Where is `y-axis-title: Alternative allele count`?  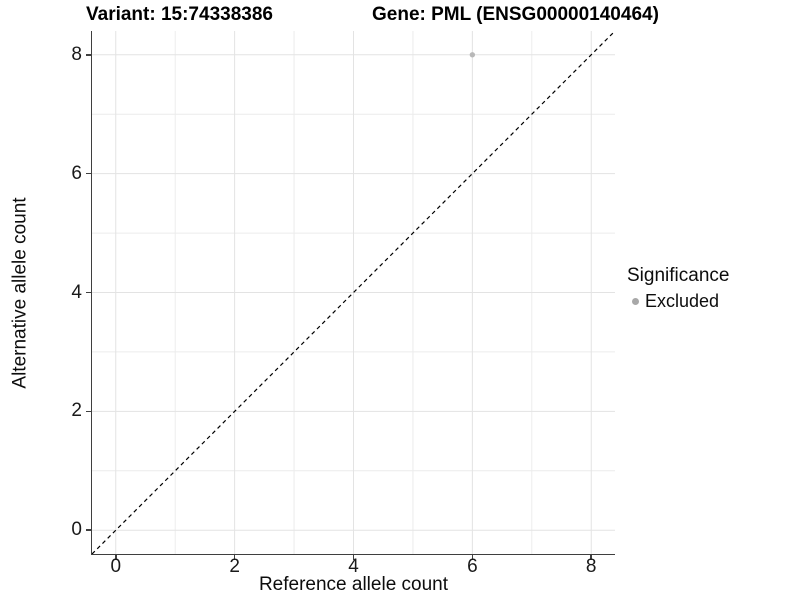 y-axis-title: Alternative allele count is located at coordinates (21, 292).